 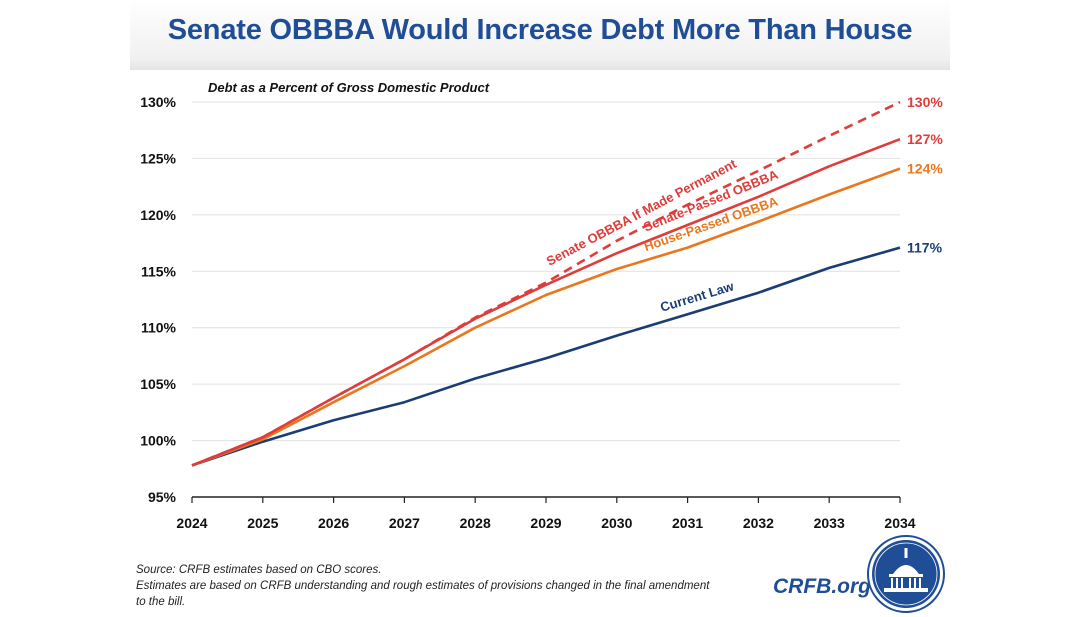 I want to click on x-tick-label: 2034, so click(x=899, y=523).